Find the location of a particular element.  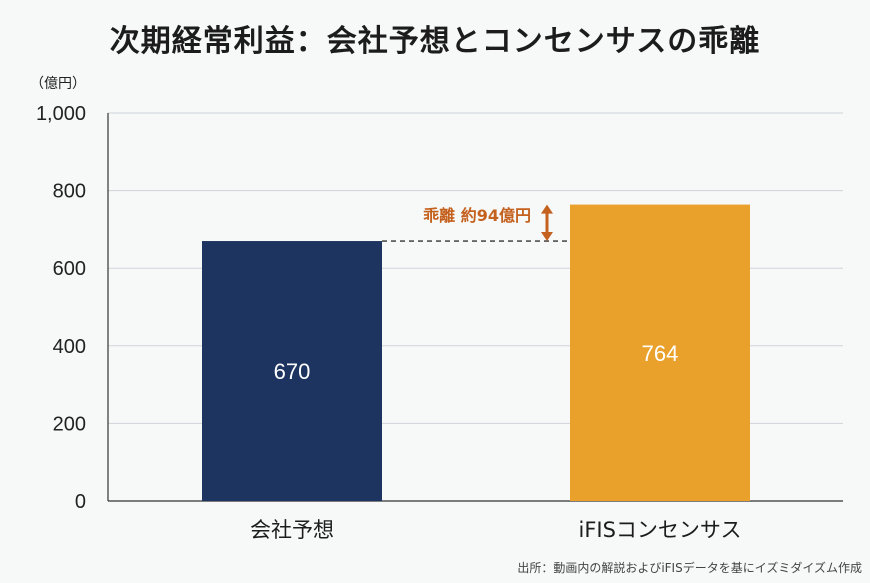

y-tick-label: 1,000 is located at coordinates (61, 114).